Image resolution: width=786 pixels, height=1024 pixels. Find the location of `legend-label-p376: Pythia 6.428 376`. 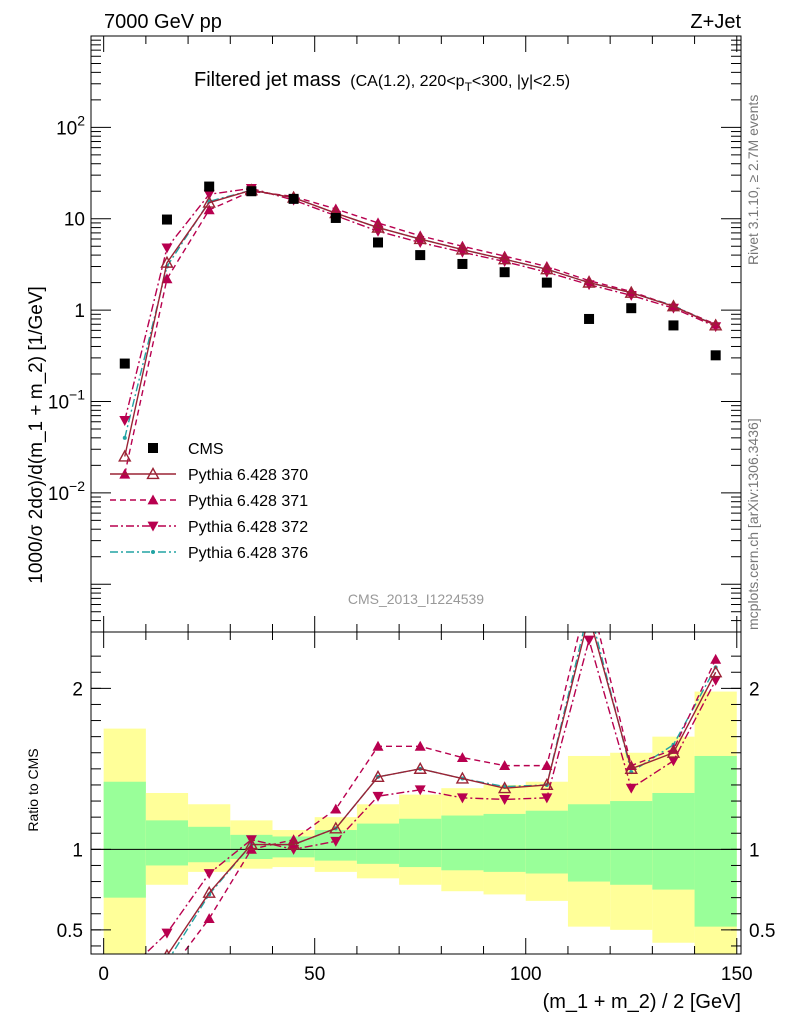

legend-label-p376: Pythia 6.428 376 is located at coordinates (248, 553).